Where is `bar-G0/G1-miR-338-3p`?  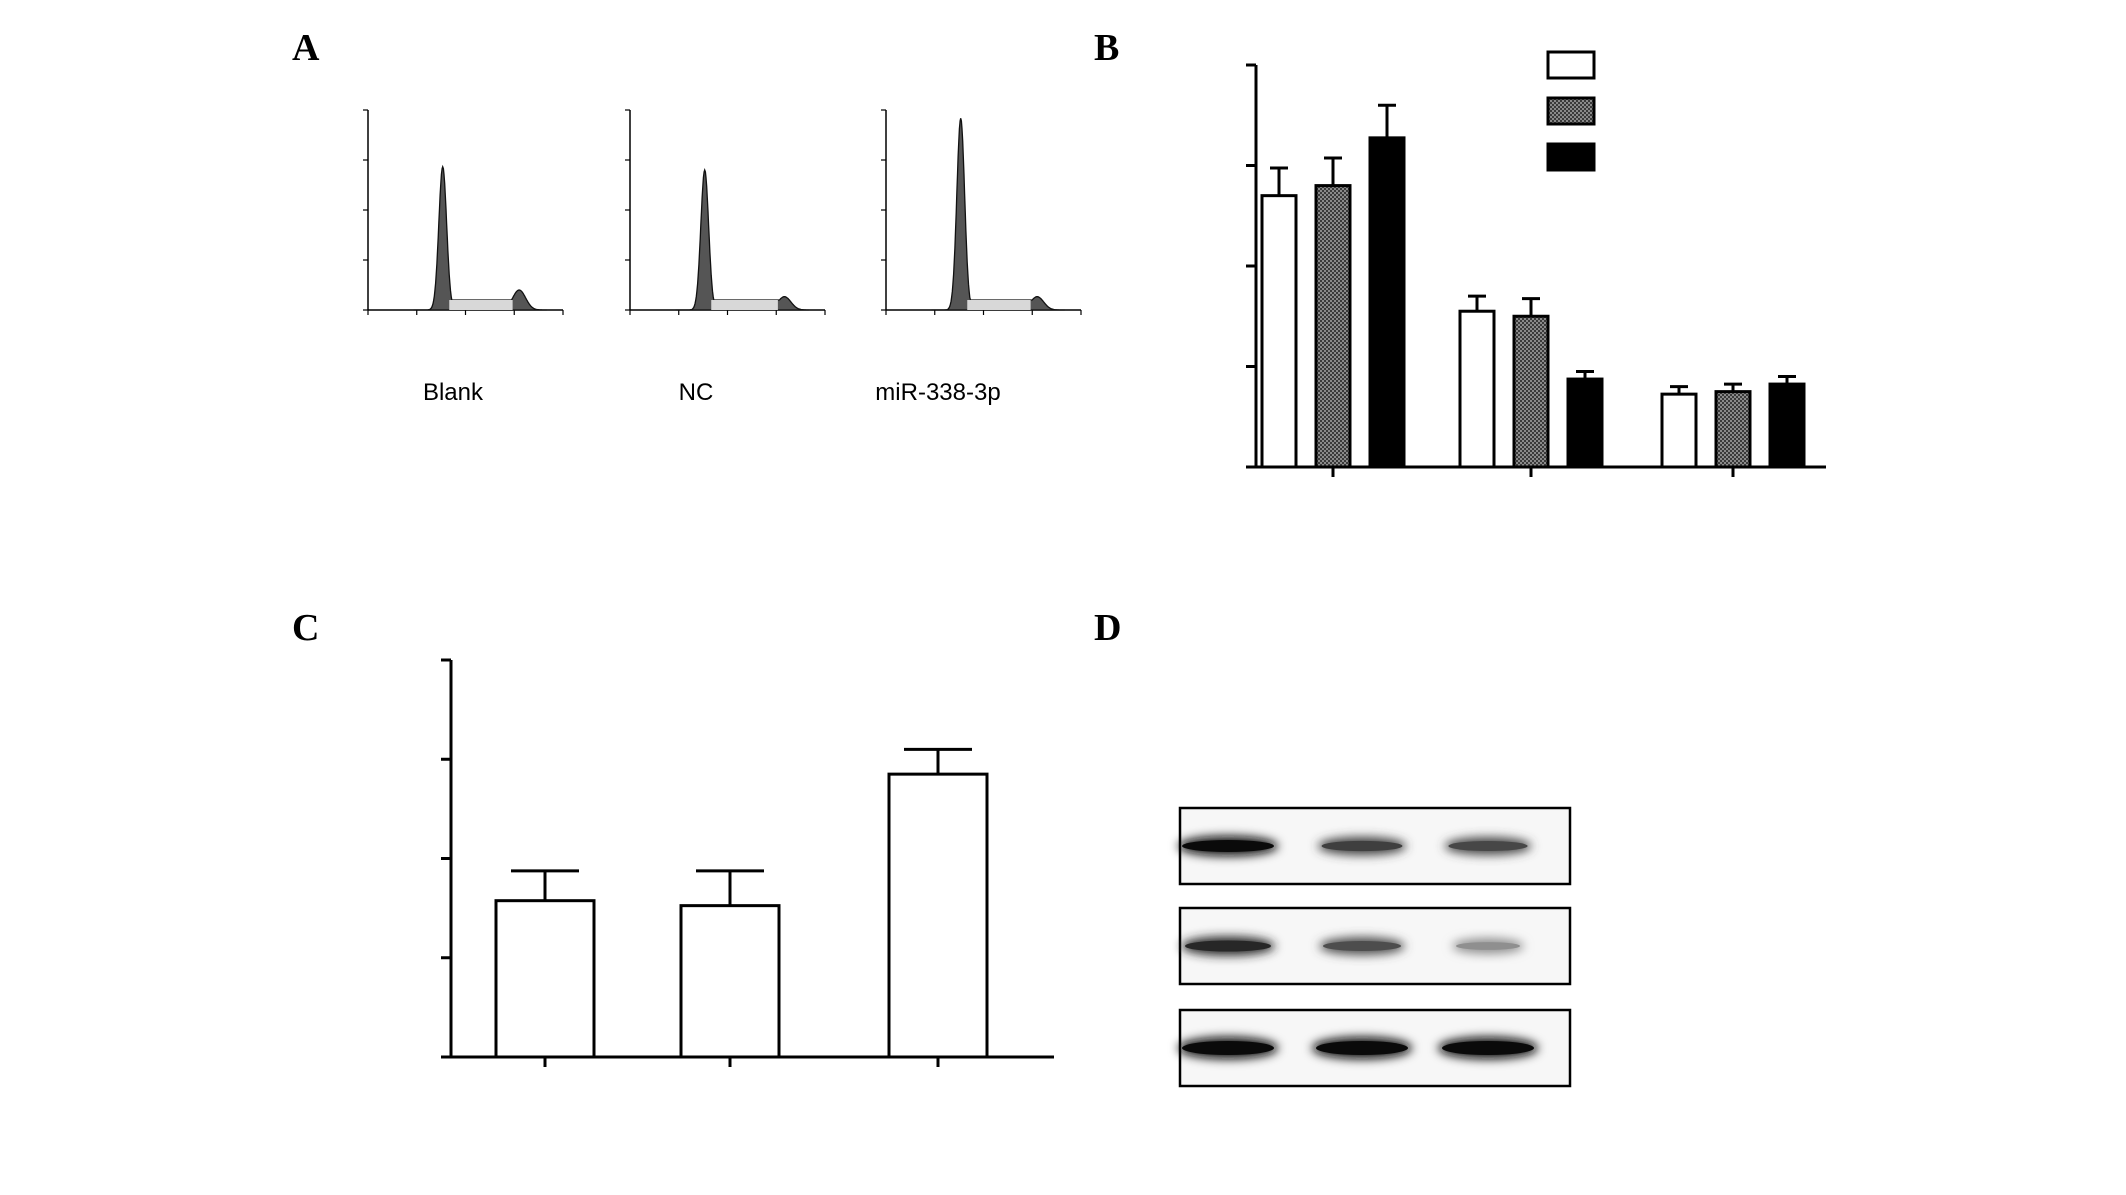
bar-G0/G1-miR-338-3p is located at coordinates (1387, 302).